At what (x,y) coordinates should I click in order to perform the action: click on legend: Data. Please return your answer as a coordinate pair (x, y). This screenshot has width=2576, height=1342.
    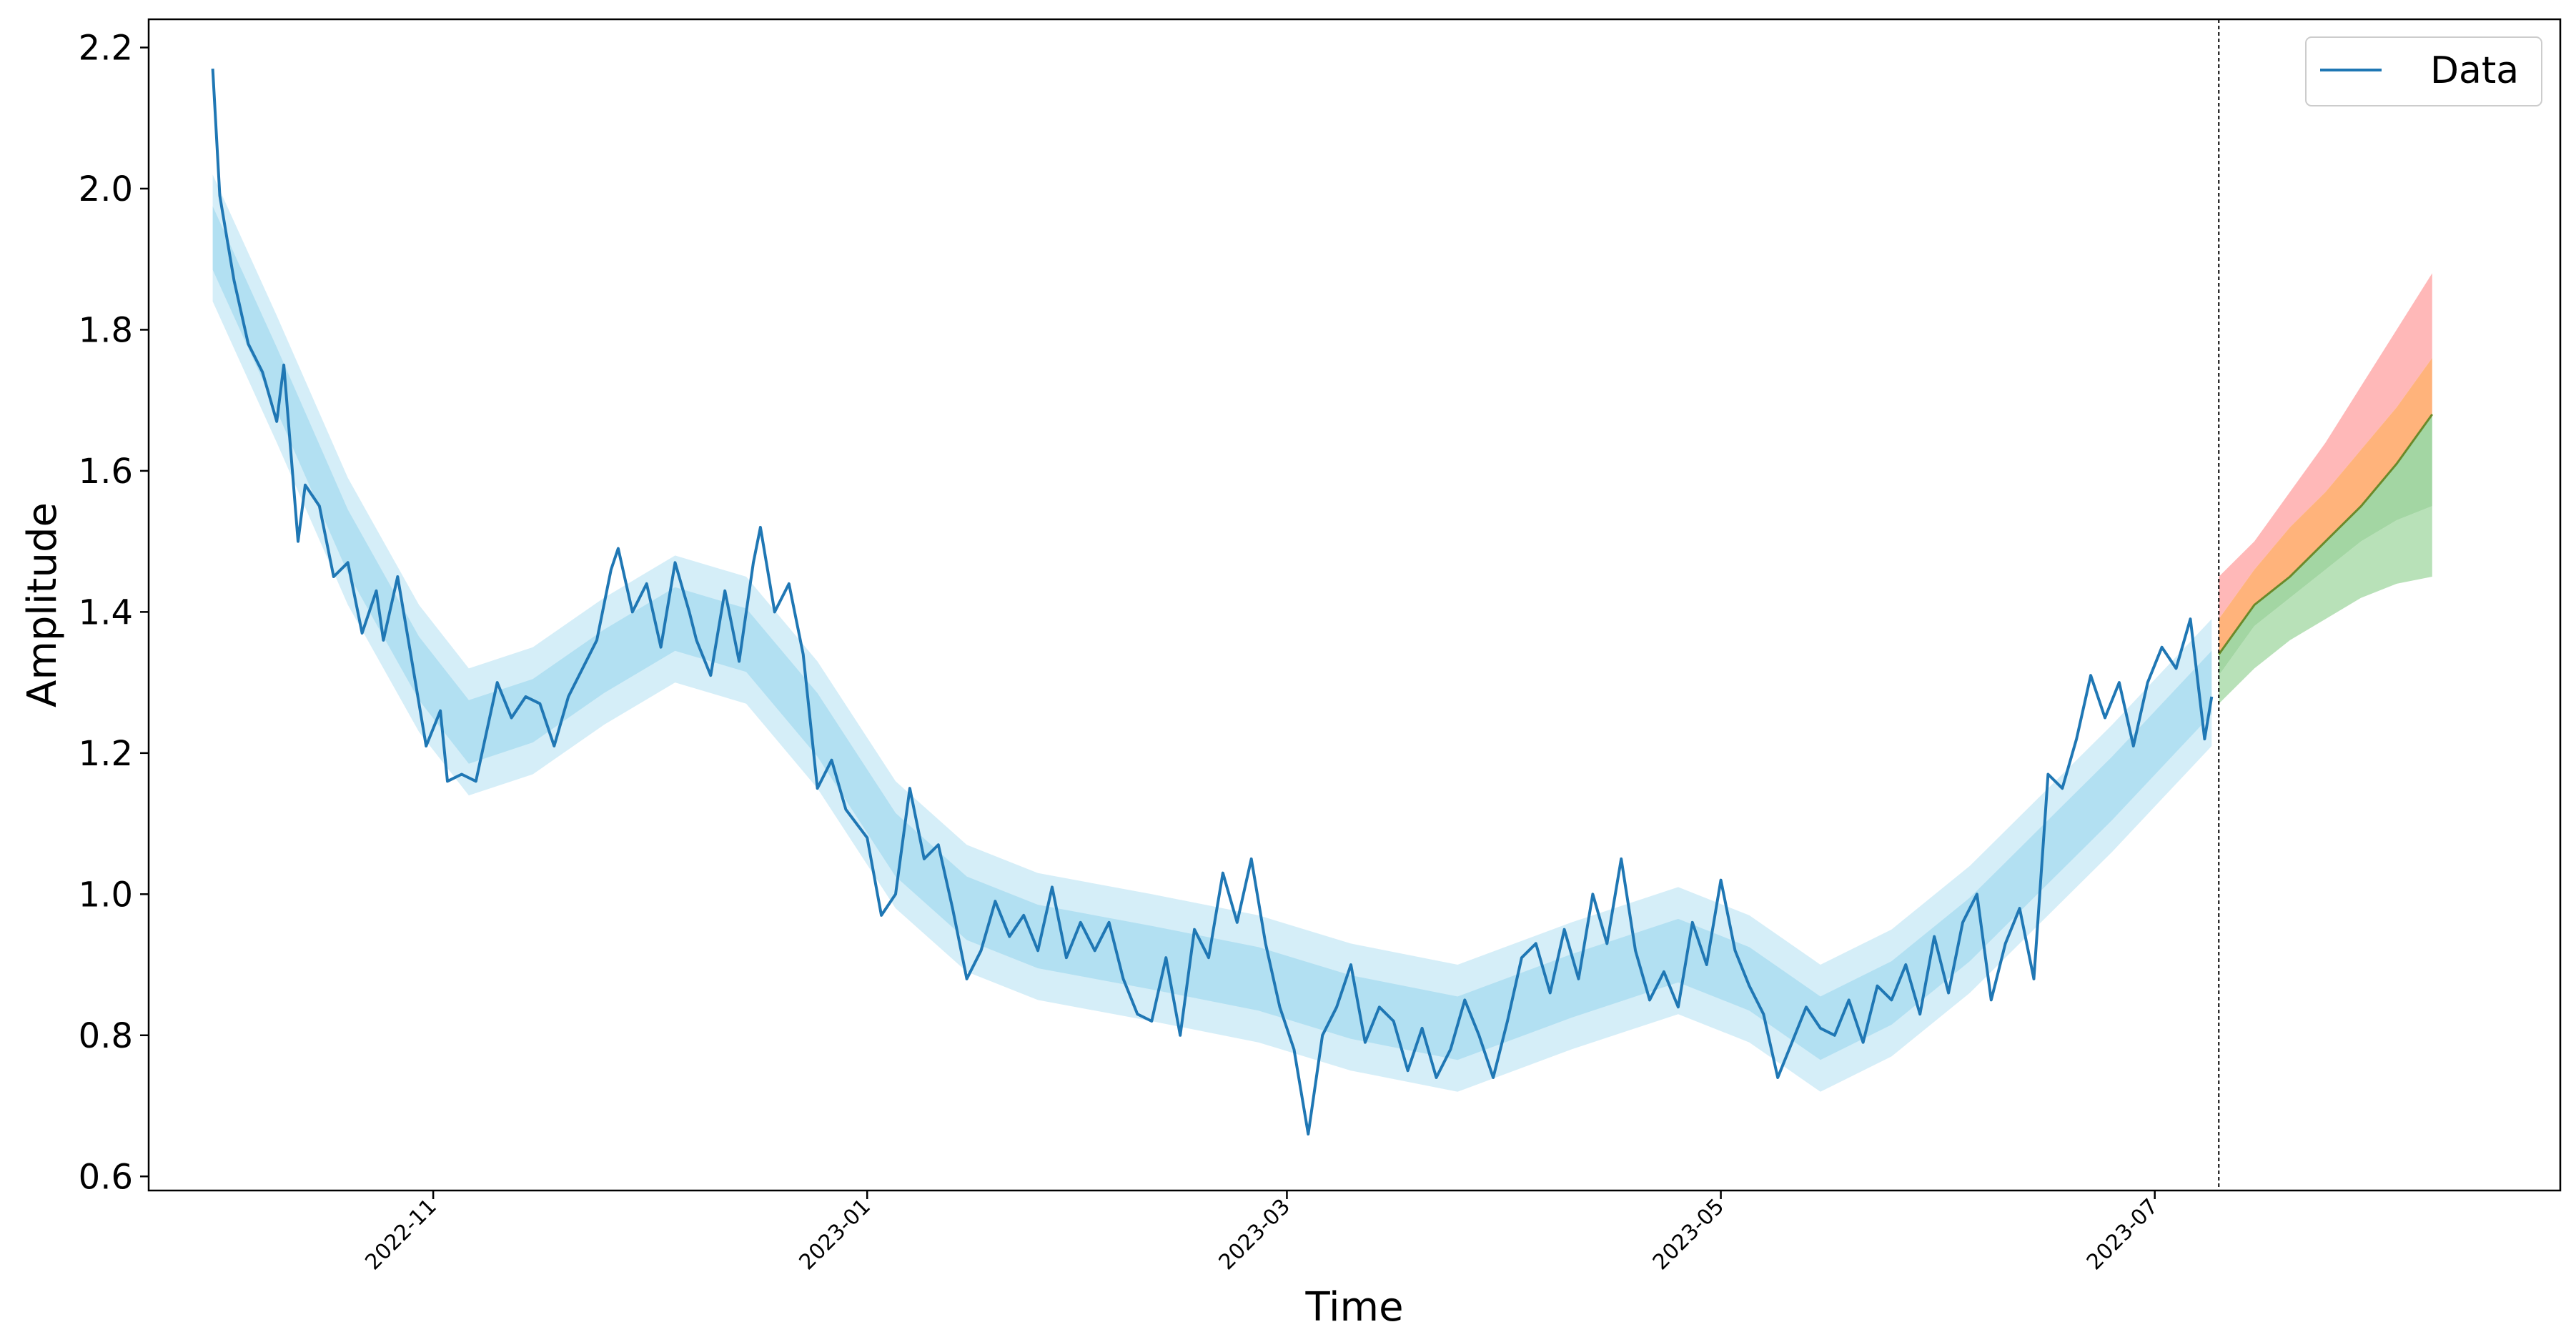
    Looking at the image, I should click on (2424, 71).